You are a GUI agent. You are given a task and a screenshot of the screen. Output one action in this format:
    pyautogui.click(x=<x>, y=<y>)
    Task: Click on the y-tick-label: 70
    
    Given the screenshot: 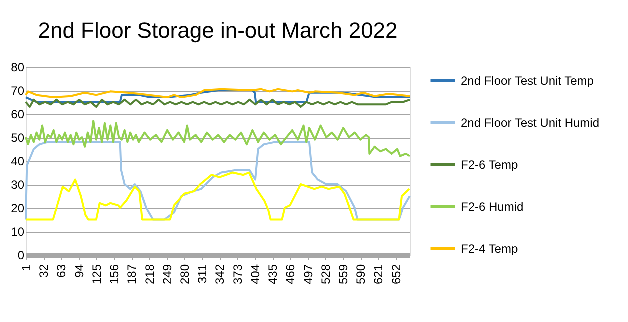 What is the action you would take?
    pyautogui.click(x=18, y=91)
    